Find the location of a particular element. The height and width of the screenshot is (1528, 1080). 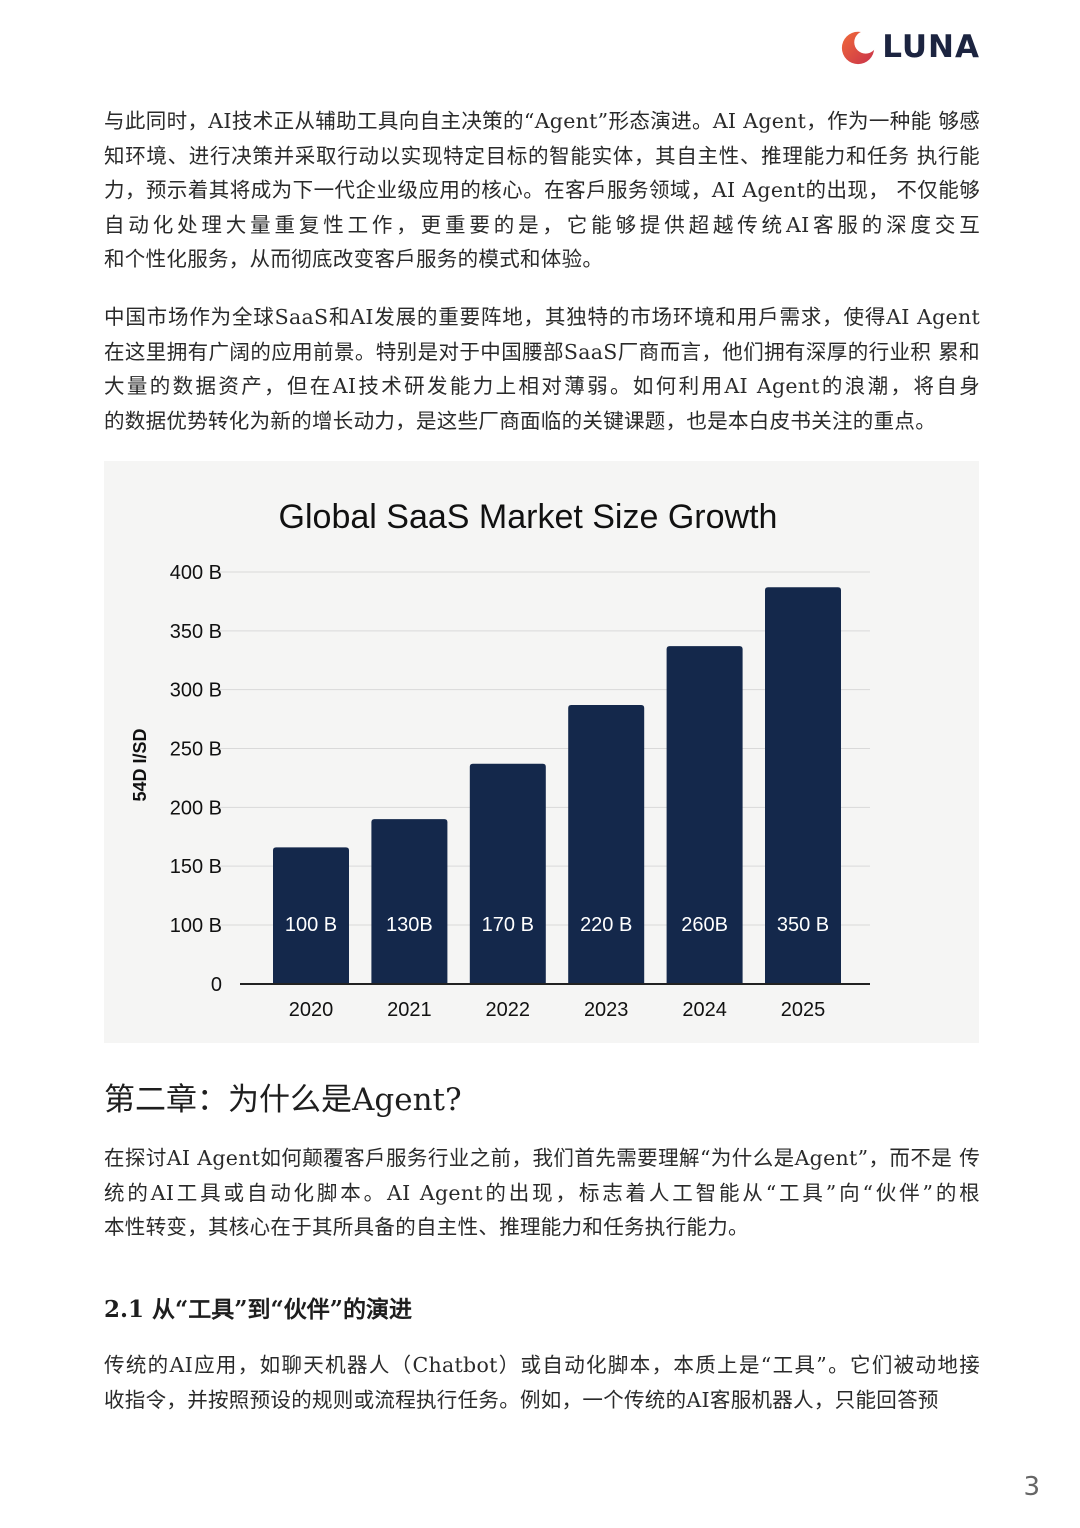

x-tick-label: 2021 is located at coordinates (409, 1010).